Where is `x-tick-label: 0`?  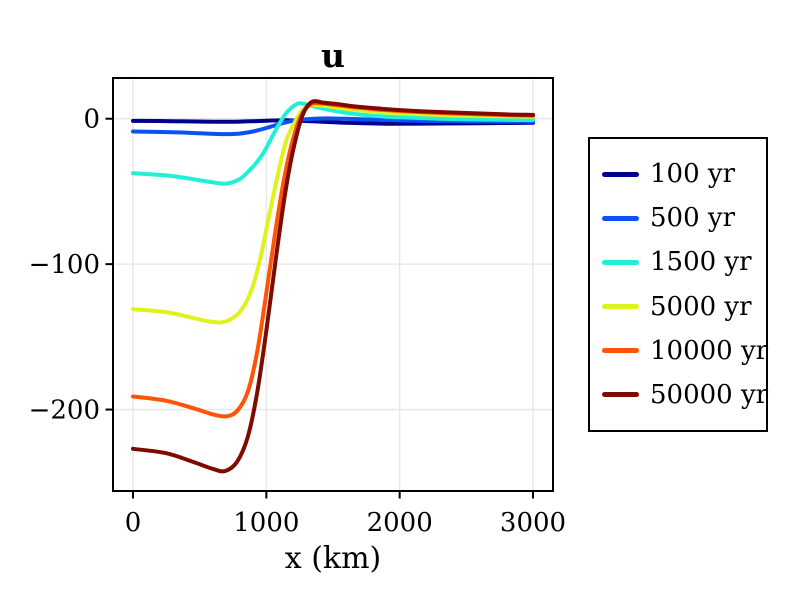
x-tick-label: 0 is located at coordinates (133, 523).